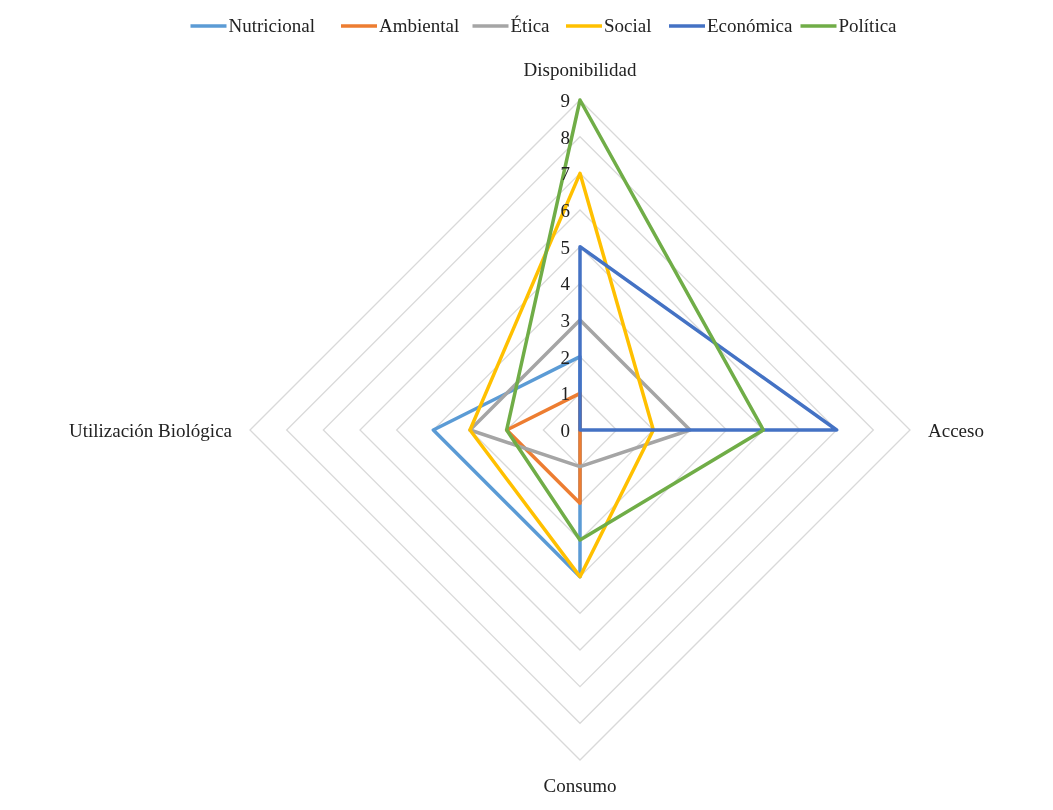 Image resolution: width=1053 pixels, height=810 pixels. What do you see at coordinates (565, 394) in the screenshot?
I see `y-tick-label: 1` at bounding box center [565, 394].